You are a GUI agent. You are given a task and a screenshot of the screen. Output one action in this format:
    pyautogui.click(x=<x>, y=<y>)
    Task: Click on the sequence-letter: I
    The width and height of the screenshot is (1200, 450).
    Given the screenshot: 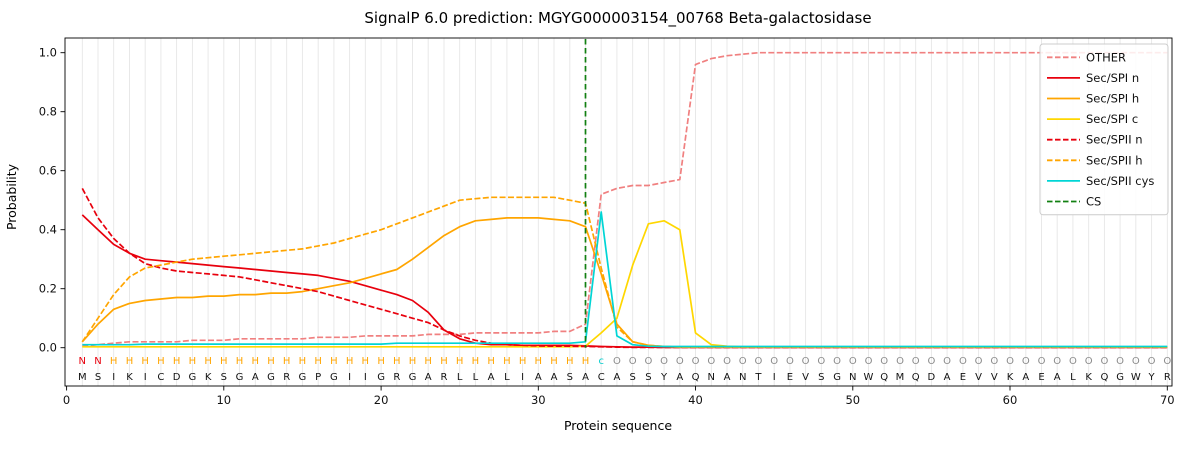 What is the action you would take?
    pyautogui.click(x=145, y=377)
    